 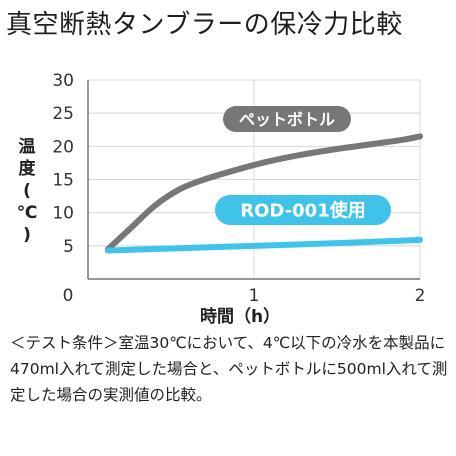 I want to click on series-labels: ペットボトル ROD-001使用, so click(x=303, y=165).